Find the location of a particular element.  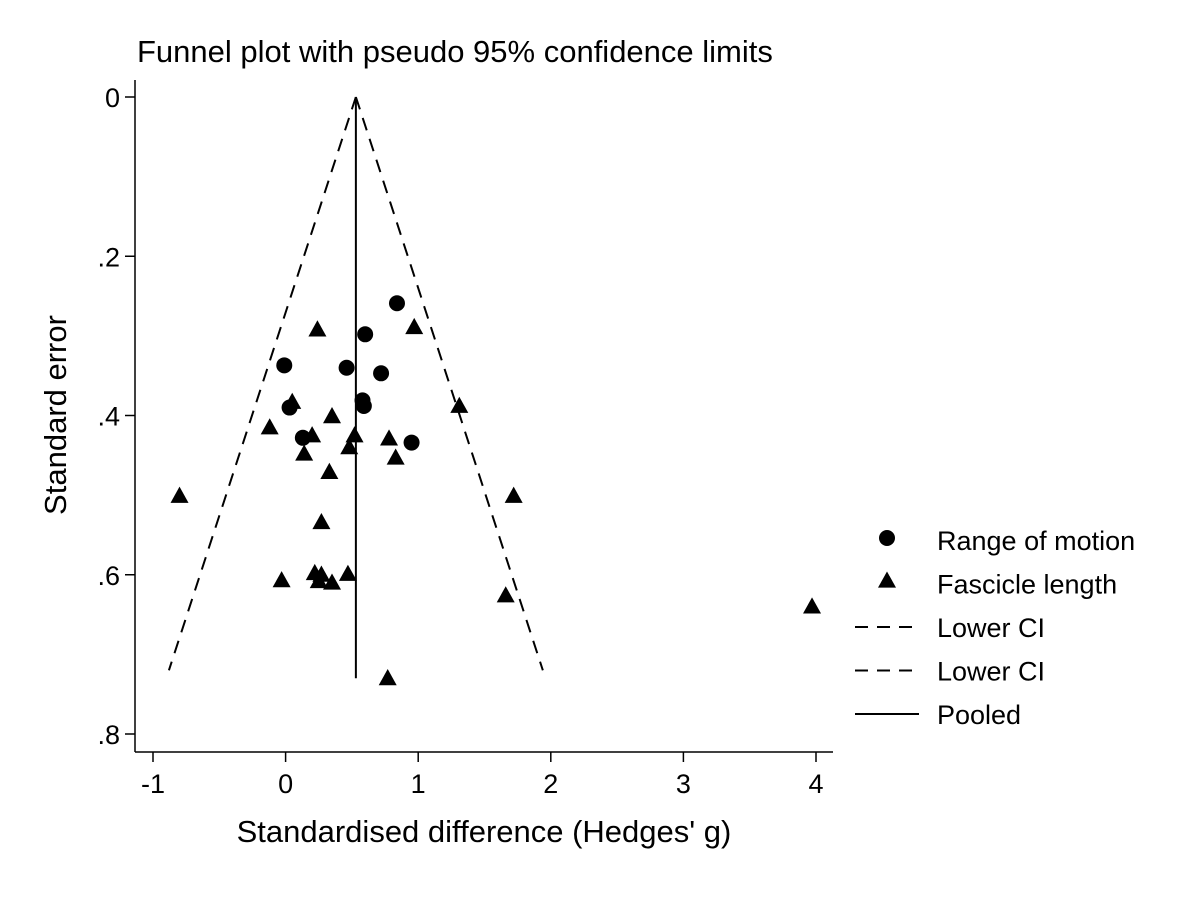

x-tick-label: 3 is located at coordinates (683, 784).